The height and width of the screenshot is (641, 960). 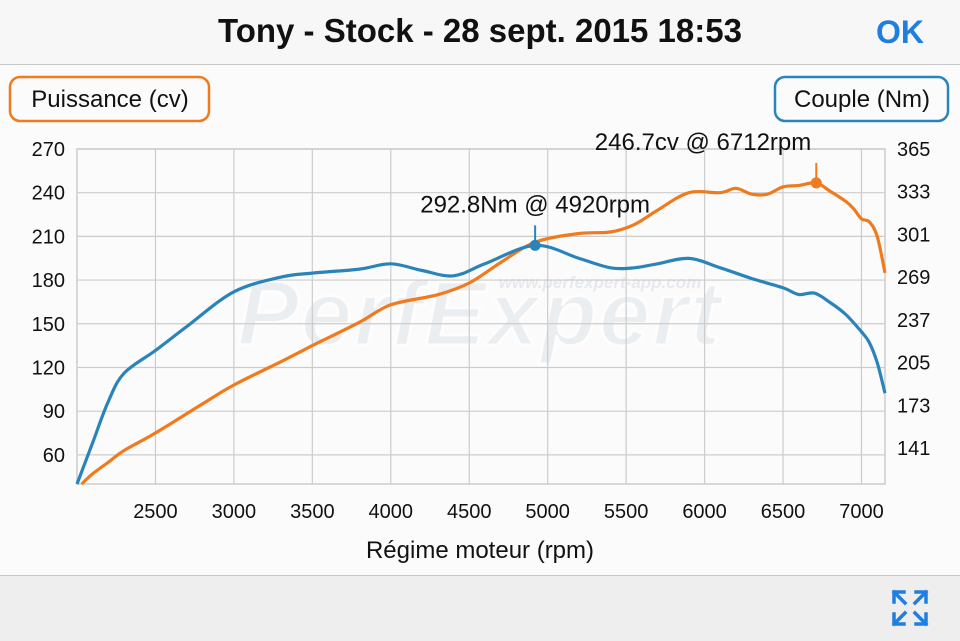 What do you see at coordinates (469, 512) in the screenshot?
I see `x-tick-label: 4500` at bounding box center [469, 512].